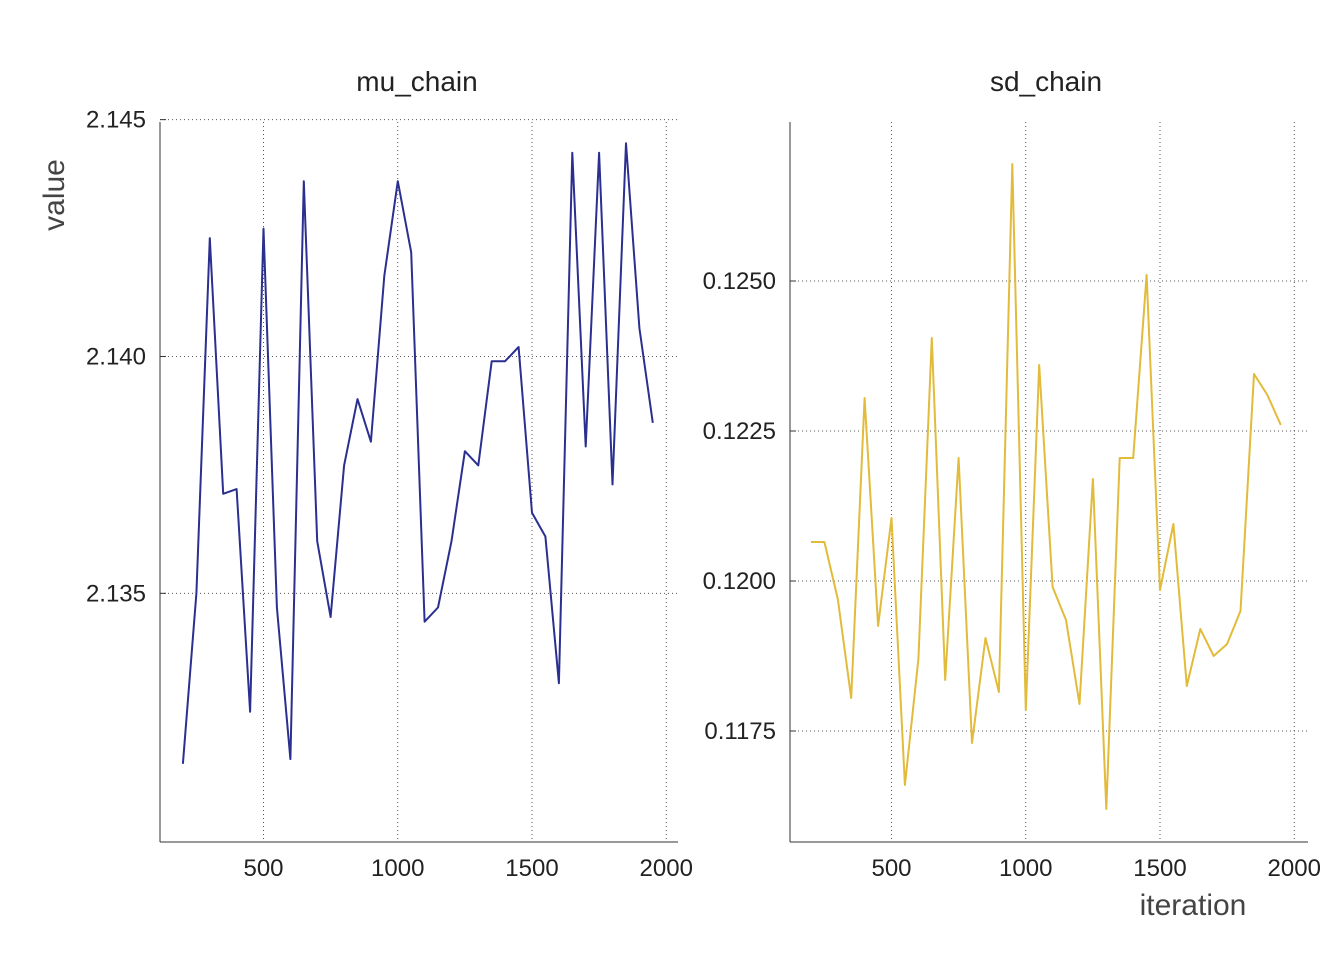 This screenshot has height=960, width=1344. I want to click on mu-chain-ytick-label: 2.135, so click(116, 593).